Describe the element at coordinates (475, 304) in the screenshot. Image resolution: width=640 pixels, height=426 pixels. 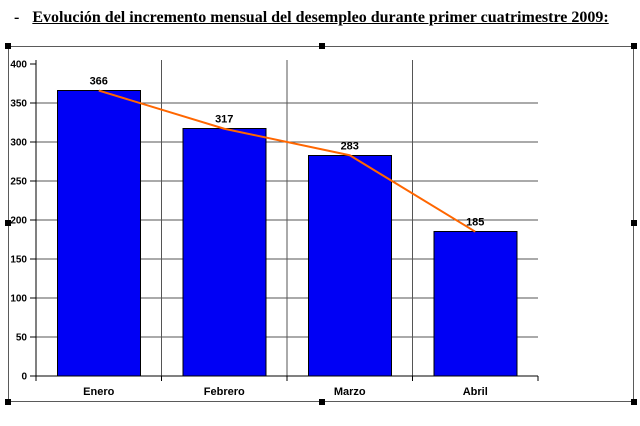
I see `bar-abril` at that location.